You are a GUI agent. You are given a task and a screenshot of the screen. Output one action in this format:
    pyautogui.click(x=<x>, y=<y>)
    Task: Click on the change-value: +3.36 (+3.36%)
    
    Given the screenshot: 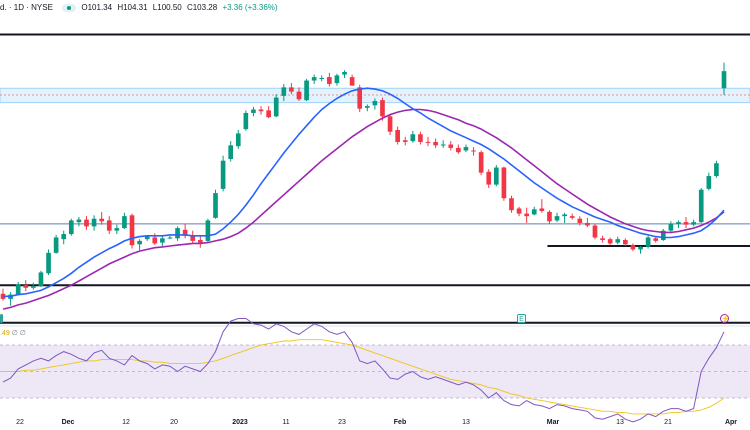 What is the action you would take?
    pyautogui.click(x=250, y=7)
    